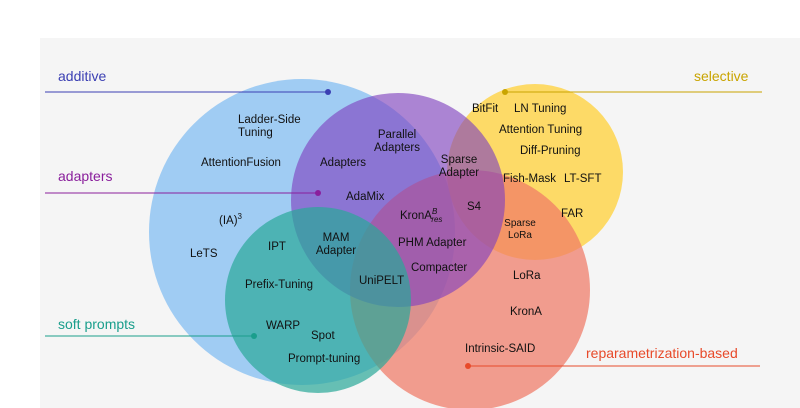 This screenshot has height=408, width=800. Describe the element at coordinates (318, 193) in the screenshot. I see `adapters-pointer-dot` at that location.